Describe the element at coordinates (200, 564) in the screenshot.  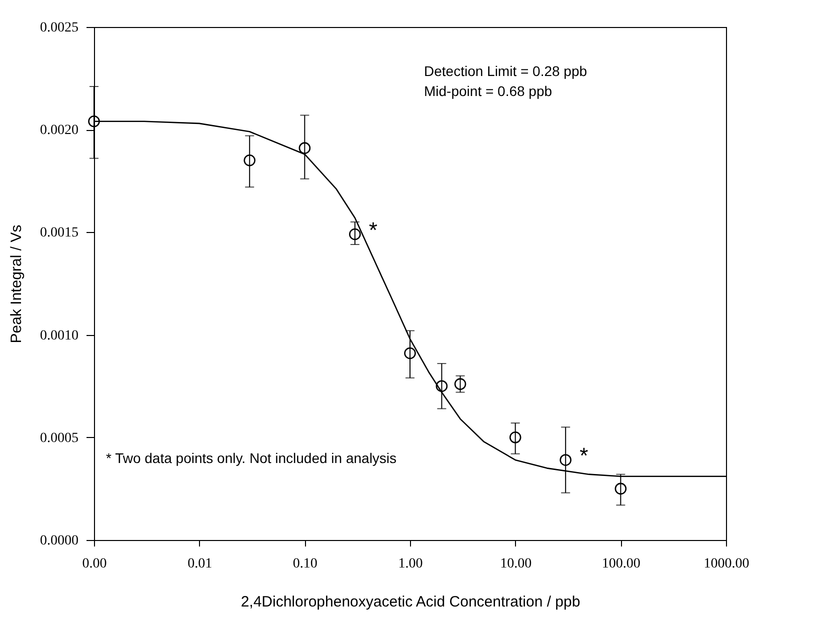
I see `x-tick-label: 0.01` at that location.